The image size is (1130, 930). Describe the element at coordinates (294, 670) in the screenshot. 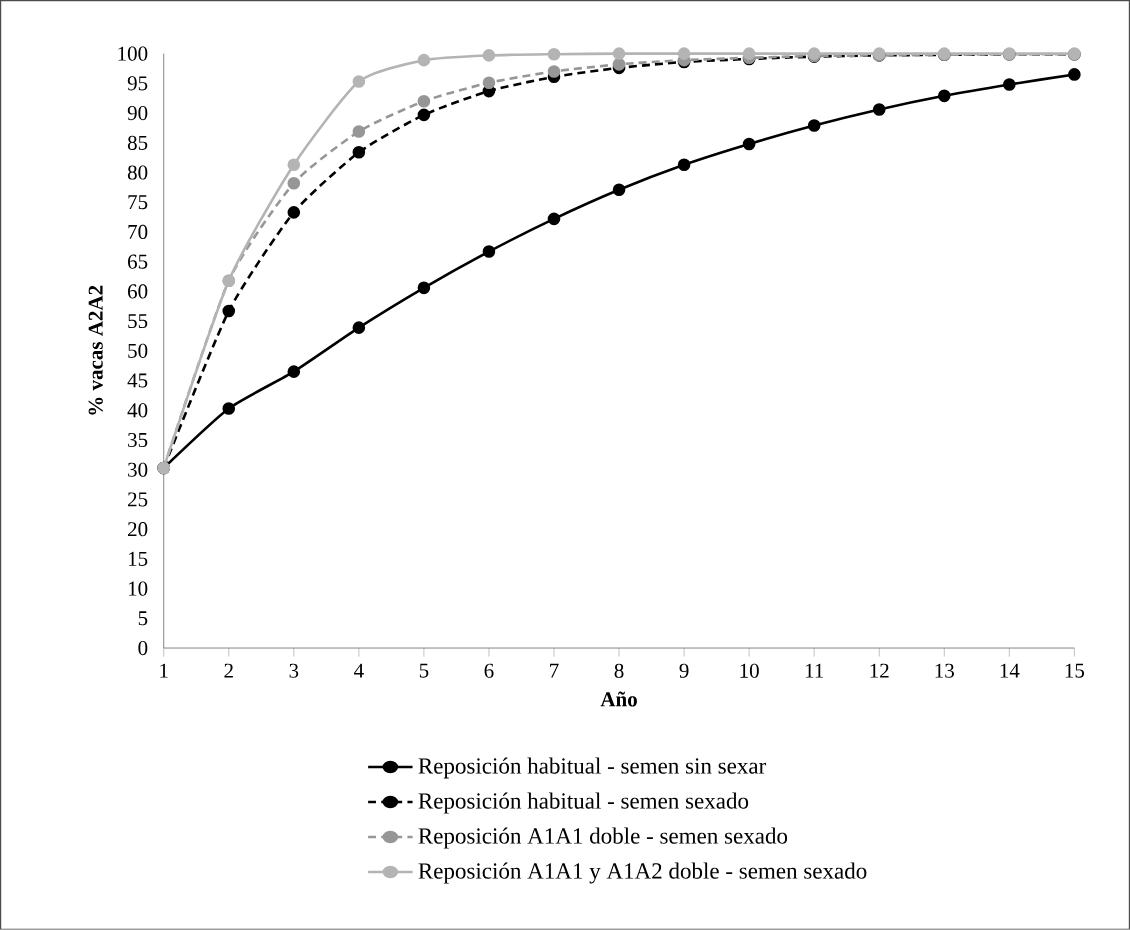

I see `x-tick-label: 3` at that location.